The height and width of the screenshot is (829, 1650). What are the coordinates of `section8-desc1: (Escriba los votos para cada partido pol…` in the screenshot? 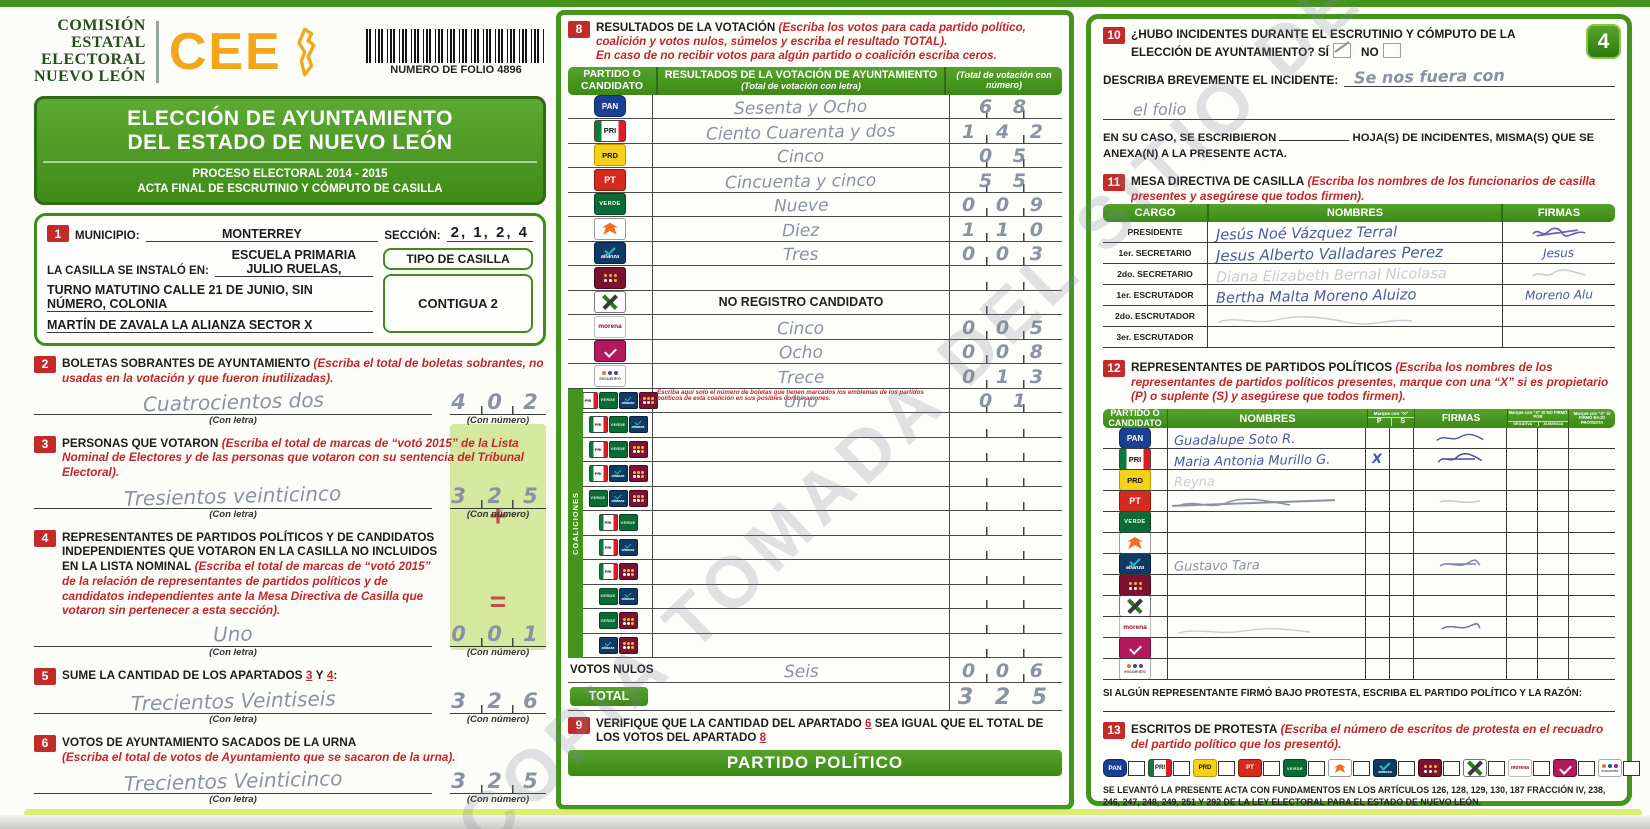 It's located at (811, 35).